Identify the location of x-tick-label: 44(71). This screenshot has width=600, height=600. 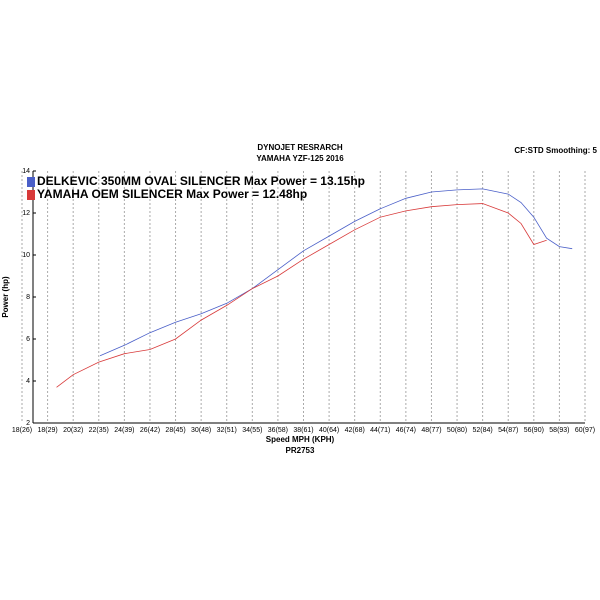
(380, 430).